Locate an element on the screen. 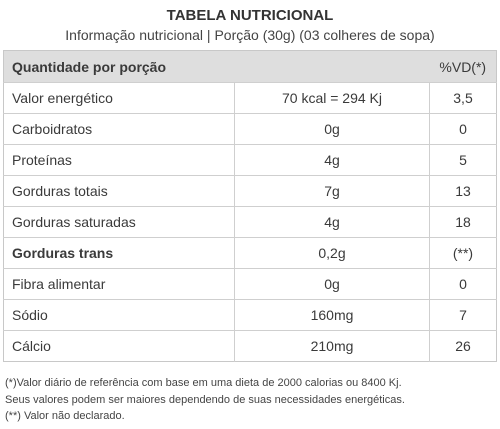 The height and width of the screenshot is (429, 500). table-row: Proteínas 4g 5 is located at coordinates (250, 160).